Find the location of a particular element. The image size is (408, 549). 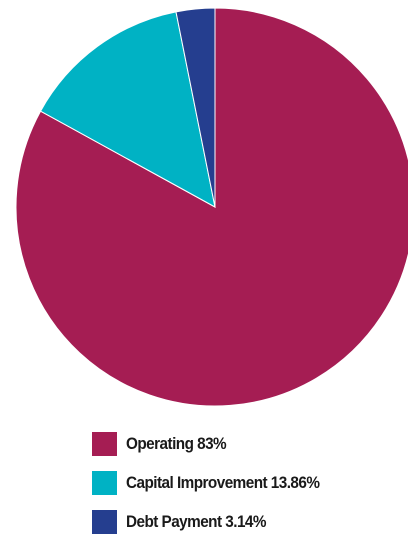

legend-label-capital-improvement: Capital Improvement 13.86% is located at coordinates (223, 482).